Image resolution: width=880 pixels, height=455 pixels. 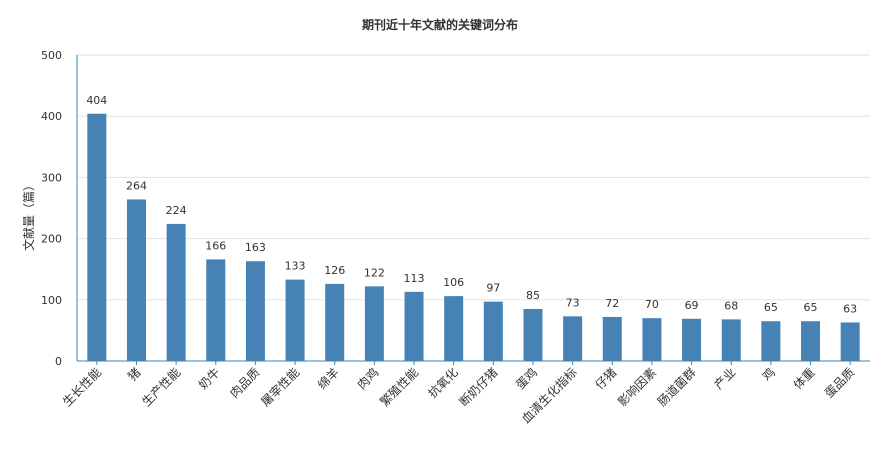 I want to click on data-label: 133, so click(x=295, y=266).